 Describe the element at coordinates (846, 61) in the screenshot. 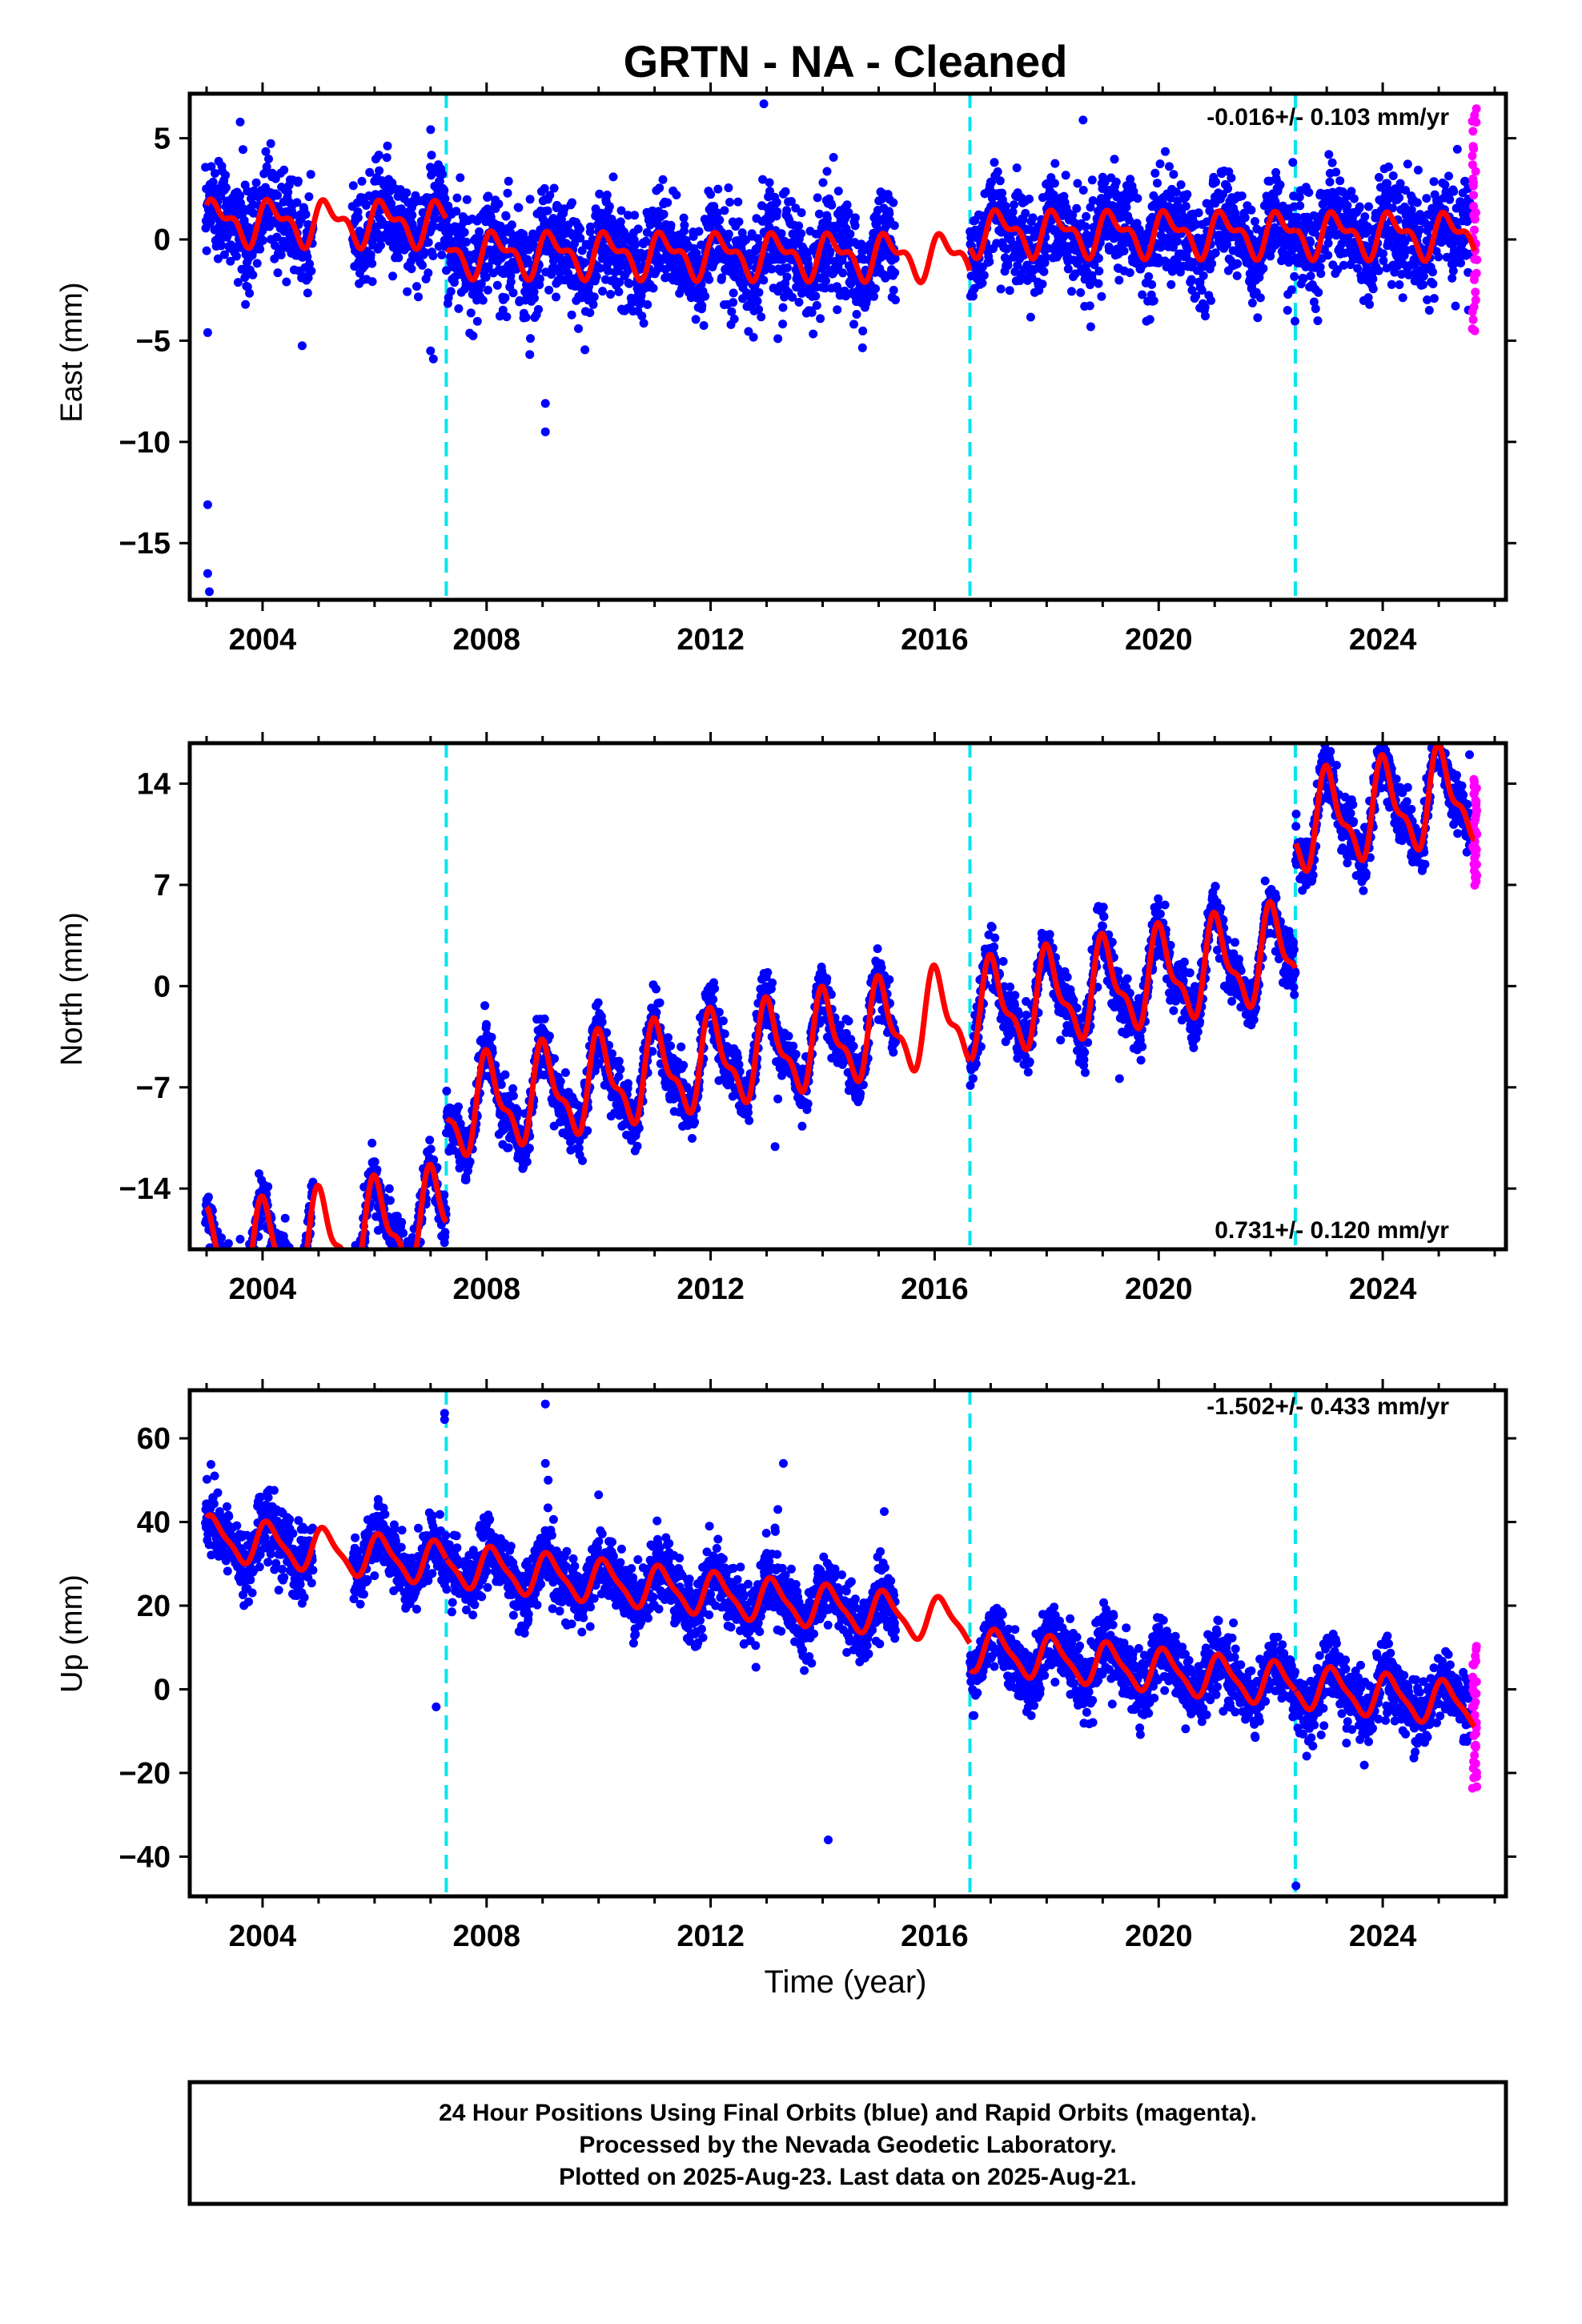

I see `chart-title: GRTN - NA - Cleaned` at that location.